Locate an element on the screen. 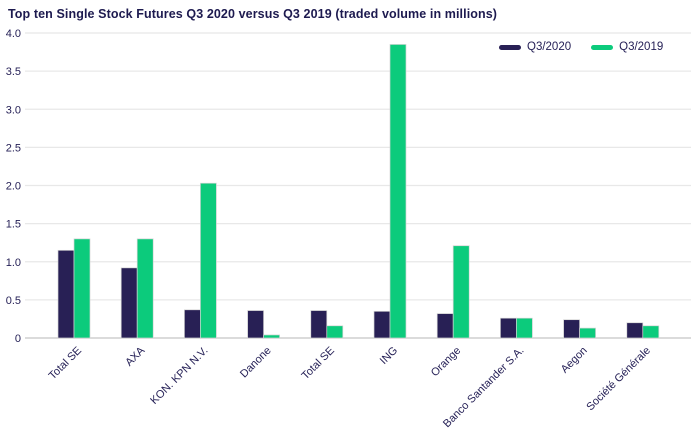 This screenshot has height=428, width=700. bar-q3-2019-banco-santander-s-a- is located at coordinates (524, 328).